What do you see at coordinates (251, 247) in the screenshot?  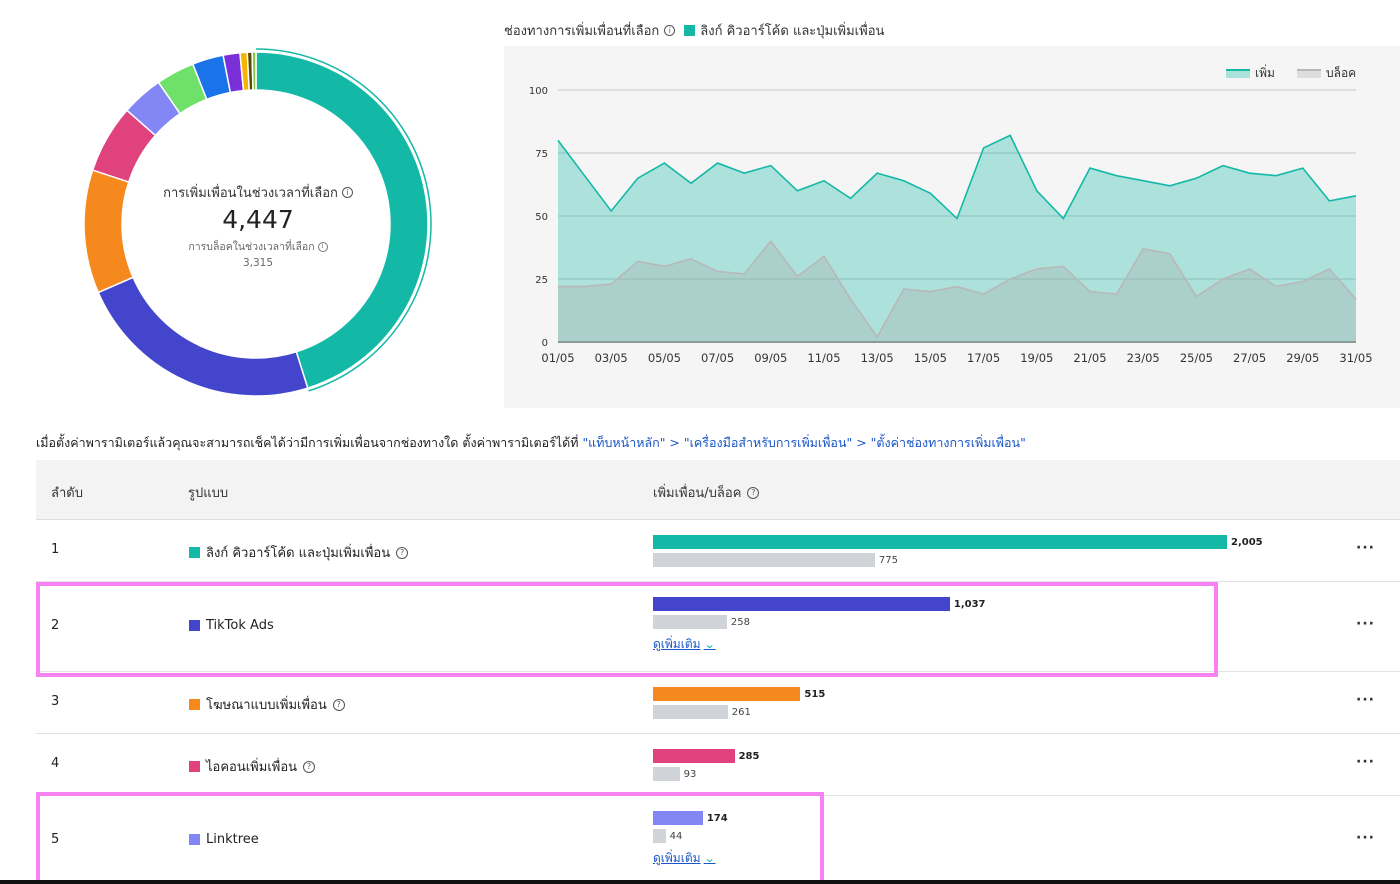 I see `block-label: การบล็อคในช่วงเวลาที่เลือก` at bounding box center [251, 247].